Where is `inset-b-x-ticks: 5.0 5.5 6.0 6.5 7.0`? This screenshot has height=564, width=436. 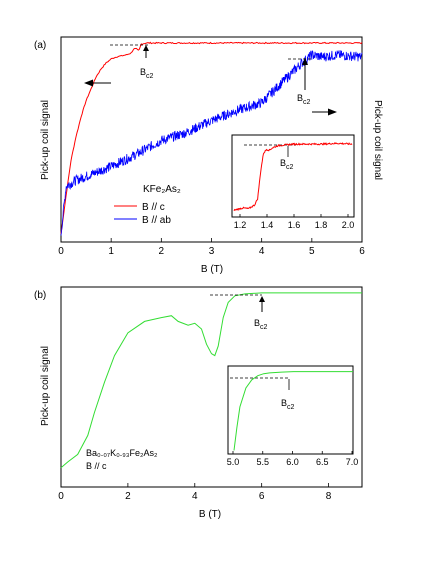 inset-b-x-ticks: 5.0 5.5 6.0 6.5 7.0 is located at coordinates (293, 459).